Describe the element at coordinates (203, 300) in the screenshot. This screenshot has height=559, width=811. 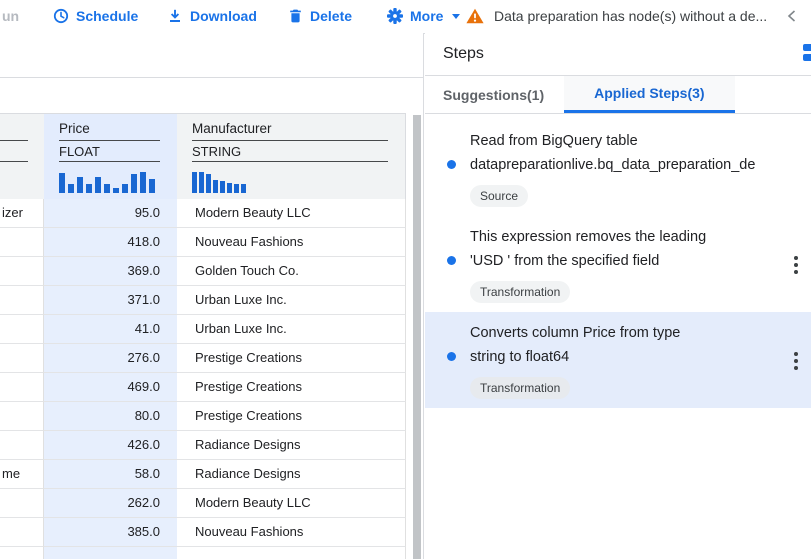
I see `table-row: 371.0 Urban Luxe Inc.` at that location.